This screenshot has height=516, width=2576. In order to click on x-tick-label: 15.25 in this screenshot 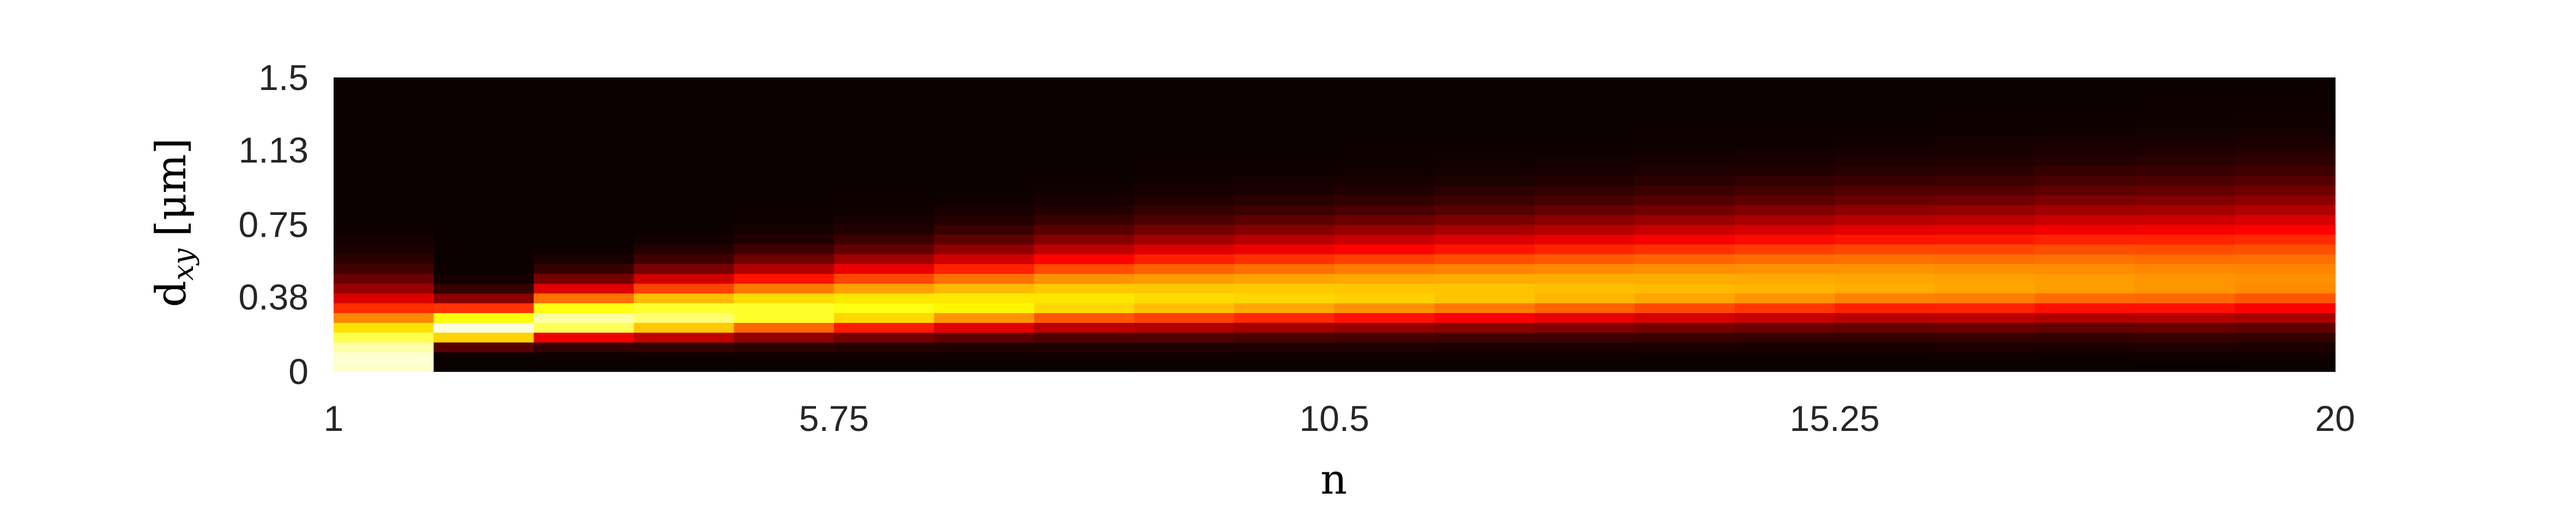, I will do `click(1834, 418)`.